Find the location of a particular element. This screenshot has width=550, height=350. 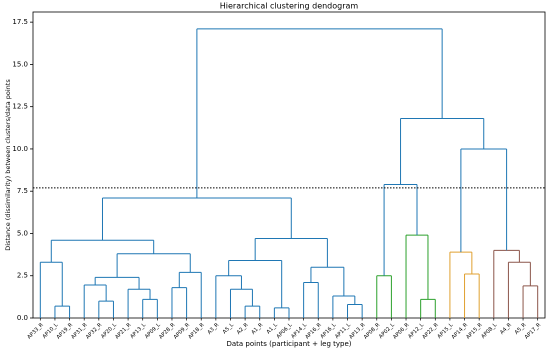

chart-title: Hierarchical clustering dendogram is located at coordinates (289, 6).